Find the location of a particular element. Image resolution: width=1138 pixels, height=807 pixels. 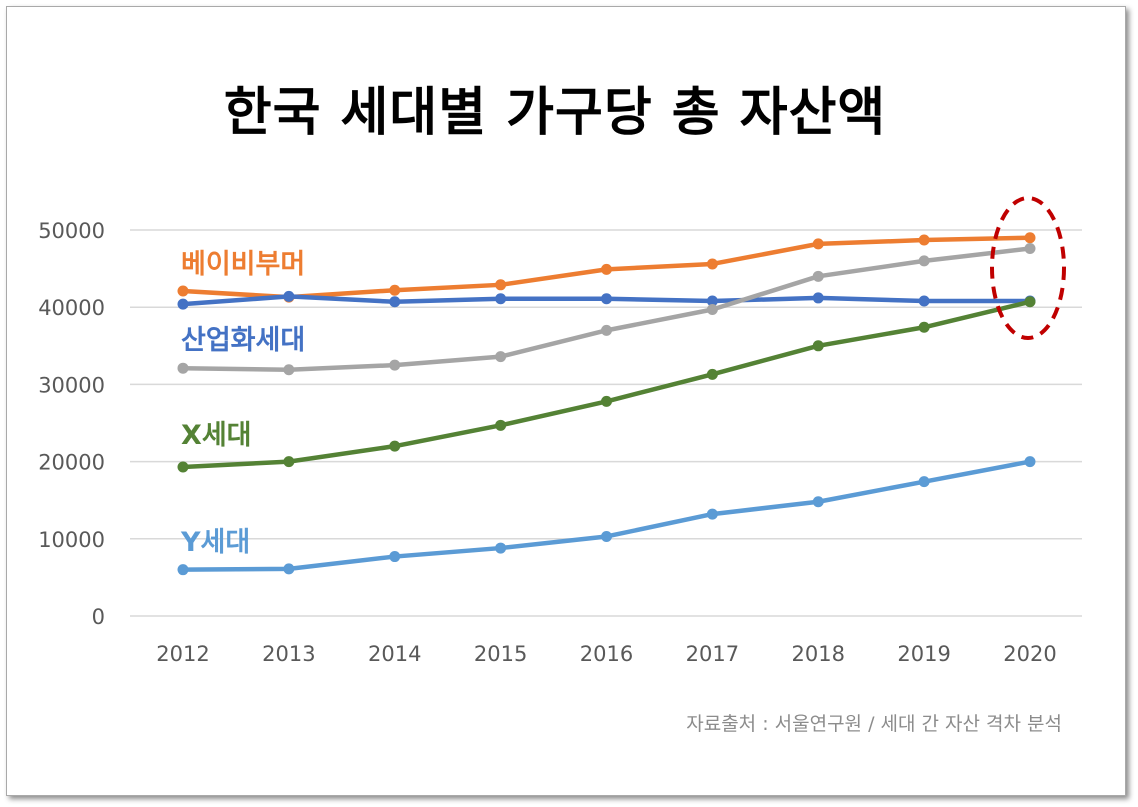

series-label: Y세대 is located at coordinates (215, 542).